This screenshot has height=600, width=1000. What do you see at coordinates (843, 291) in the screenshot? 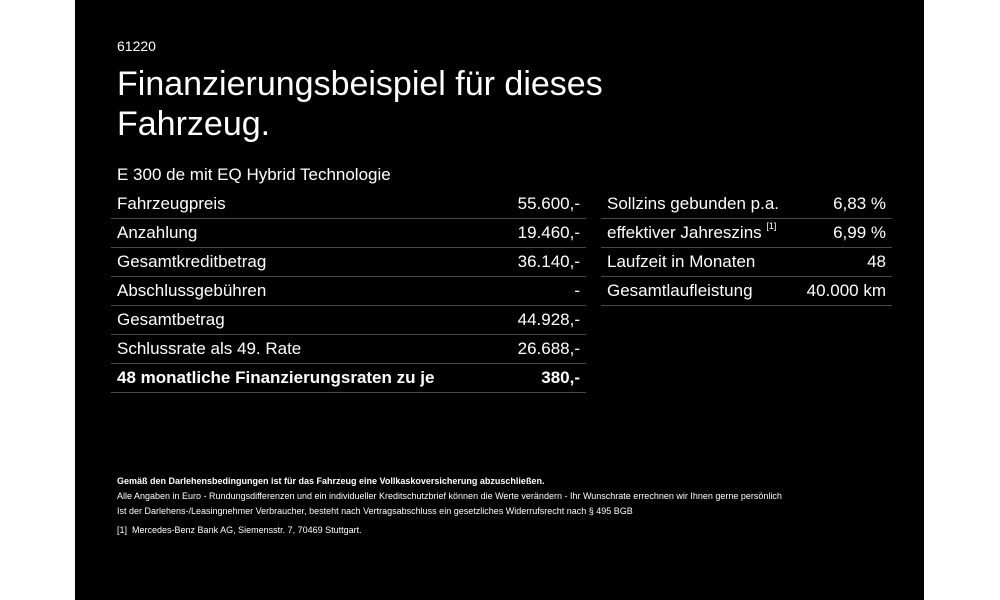
I see `row-value: 40.000 km` at bounding box center [843, 291].